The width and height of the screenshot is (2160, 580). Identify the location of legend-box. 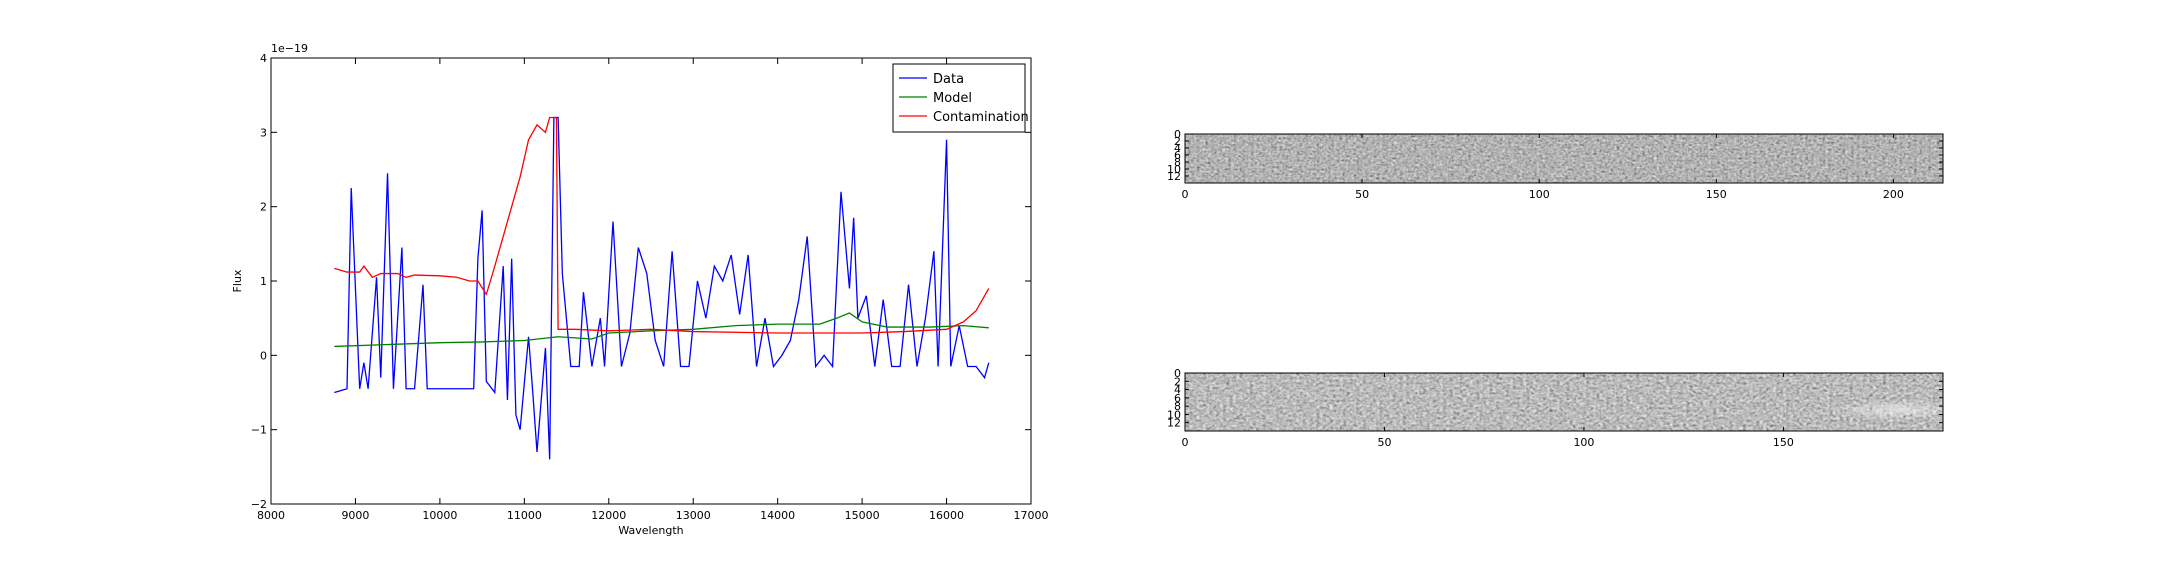
(959, 98).